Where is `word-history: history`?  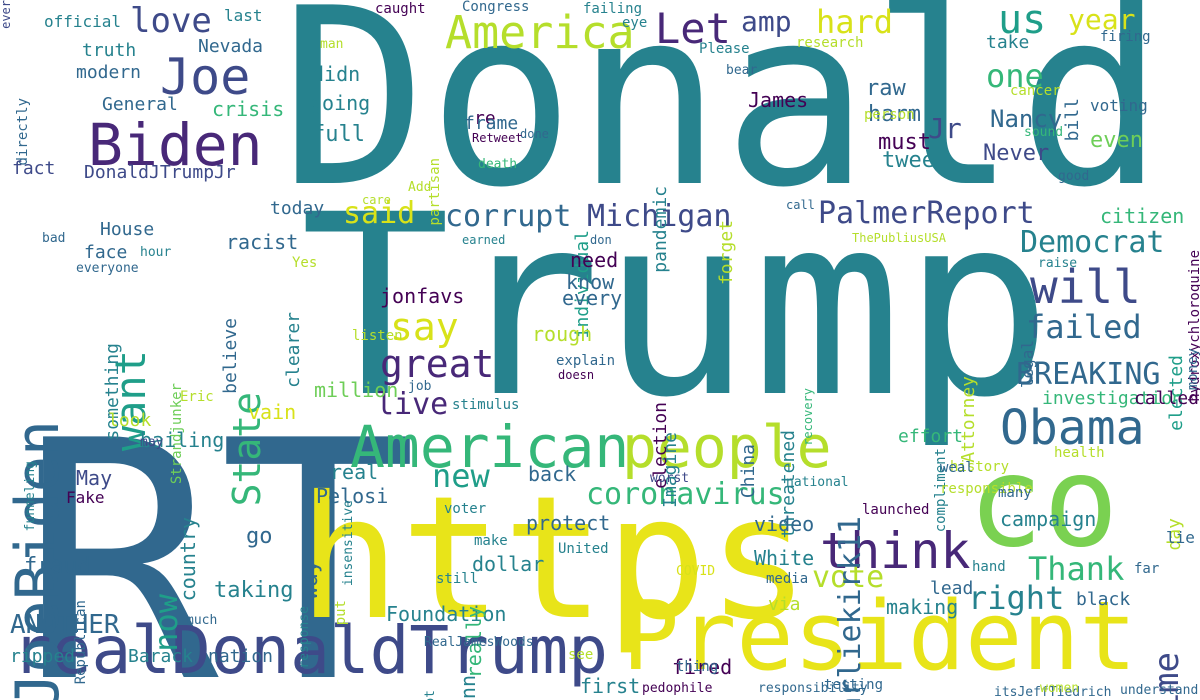 word-history: history is located at coordinates (980, 467).